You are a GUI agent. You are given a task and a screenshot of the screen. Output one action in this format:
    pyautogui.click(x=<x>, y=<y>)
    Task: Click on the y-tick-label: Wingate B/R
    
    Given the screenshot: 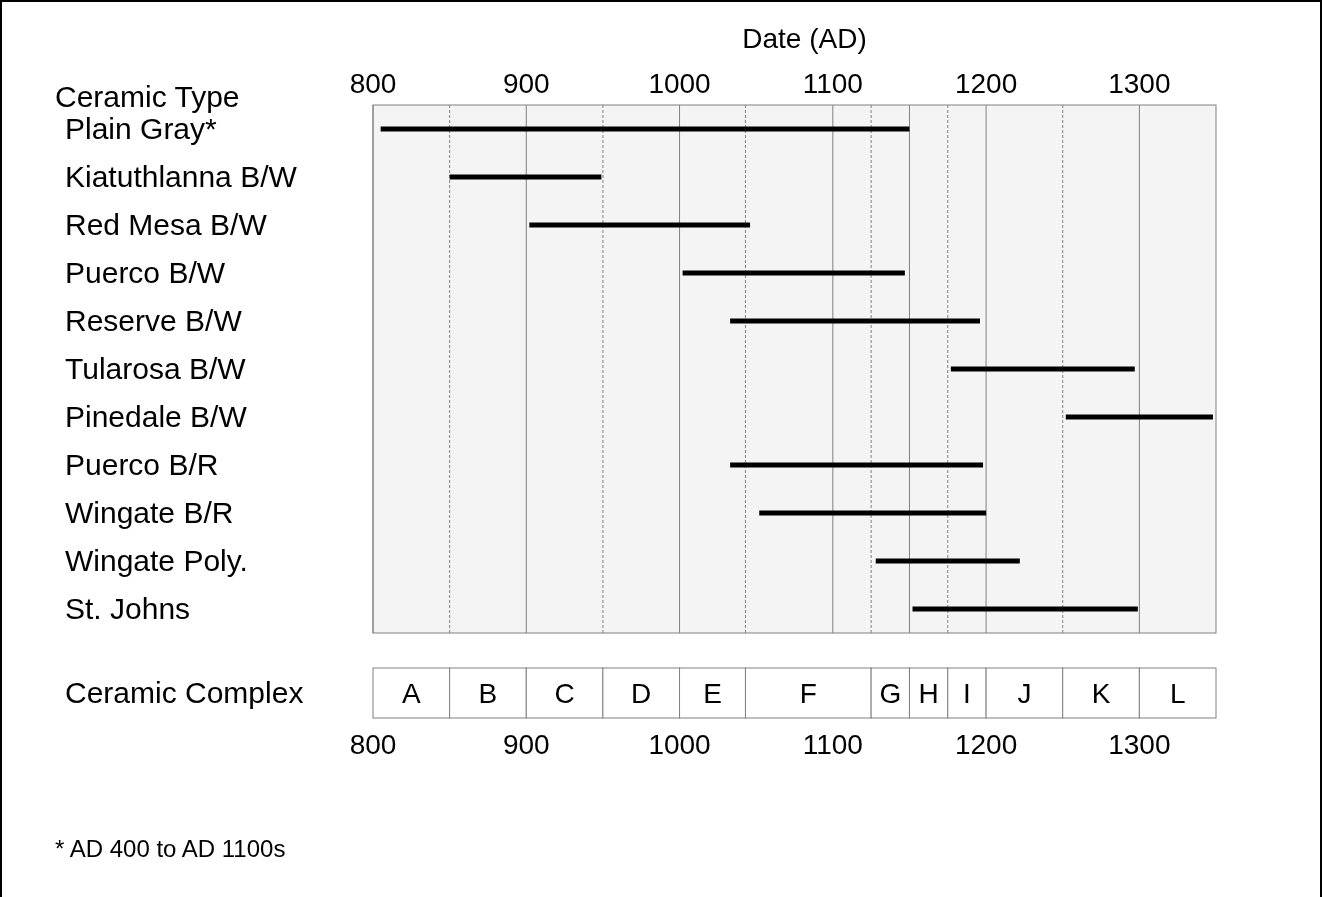 What is the action you would take?
    pyautogui.click(x=149, y=512)
    